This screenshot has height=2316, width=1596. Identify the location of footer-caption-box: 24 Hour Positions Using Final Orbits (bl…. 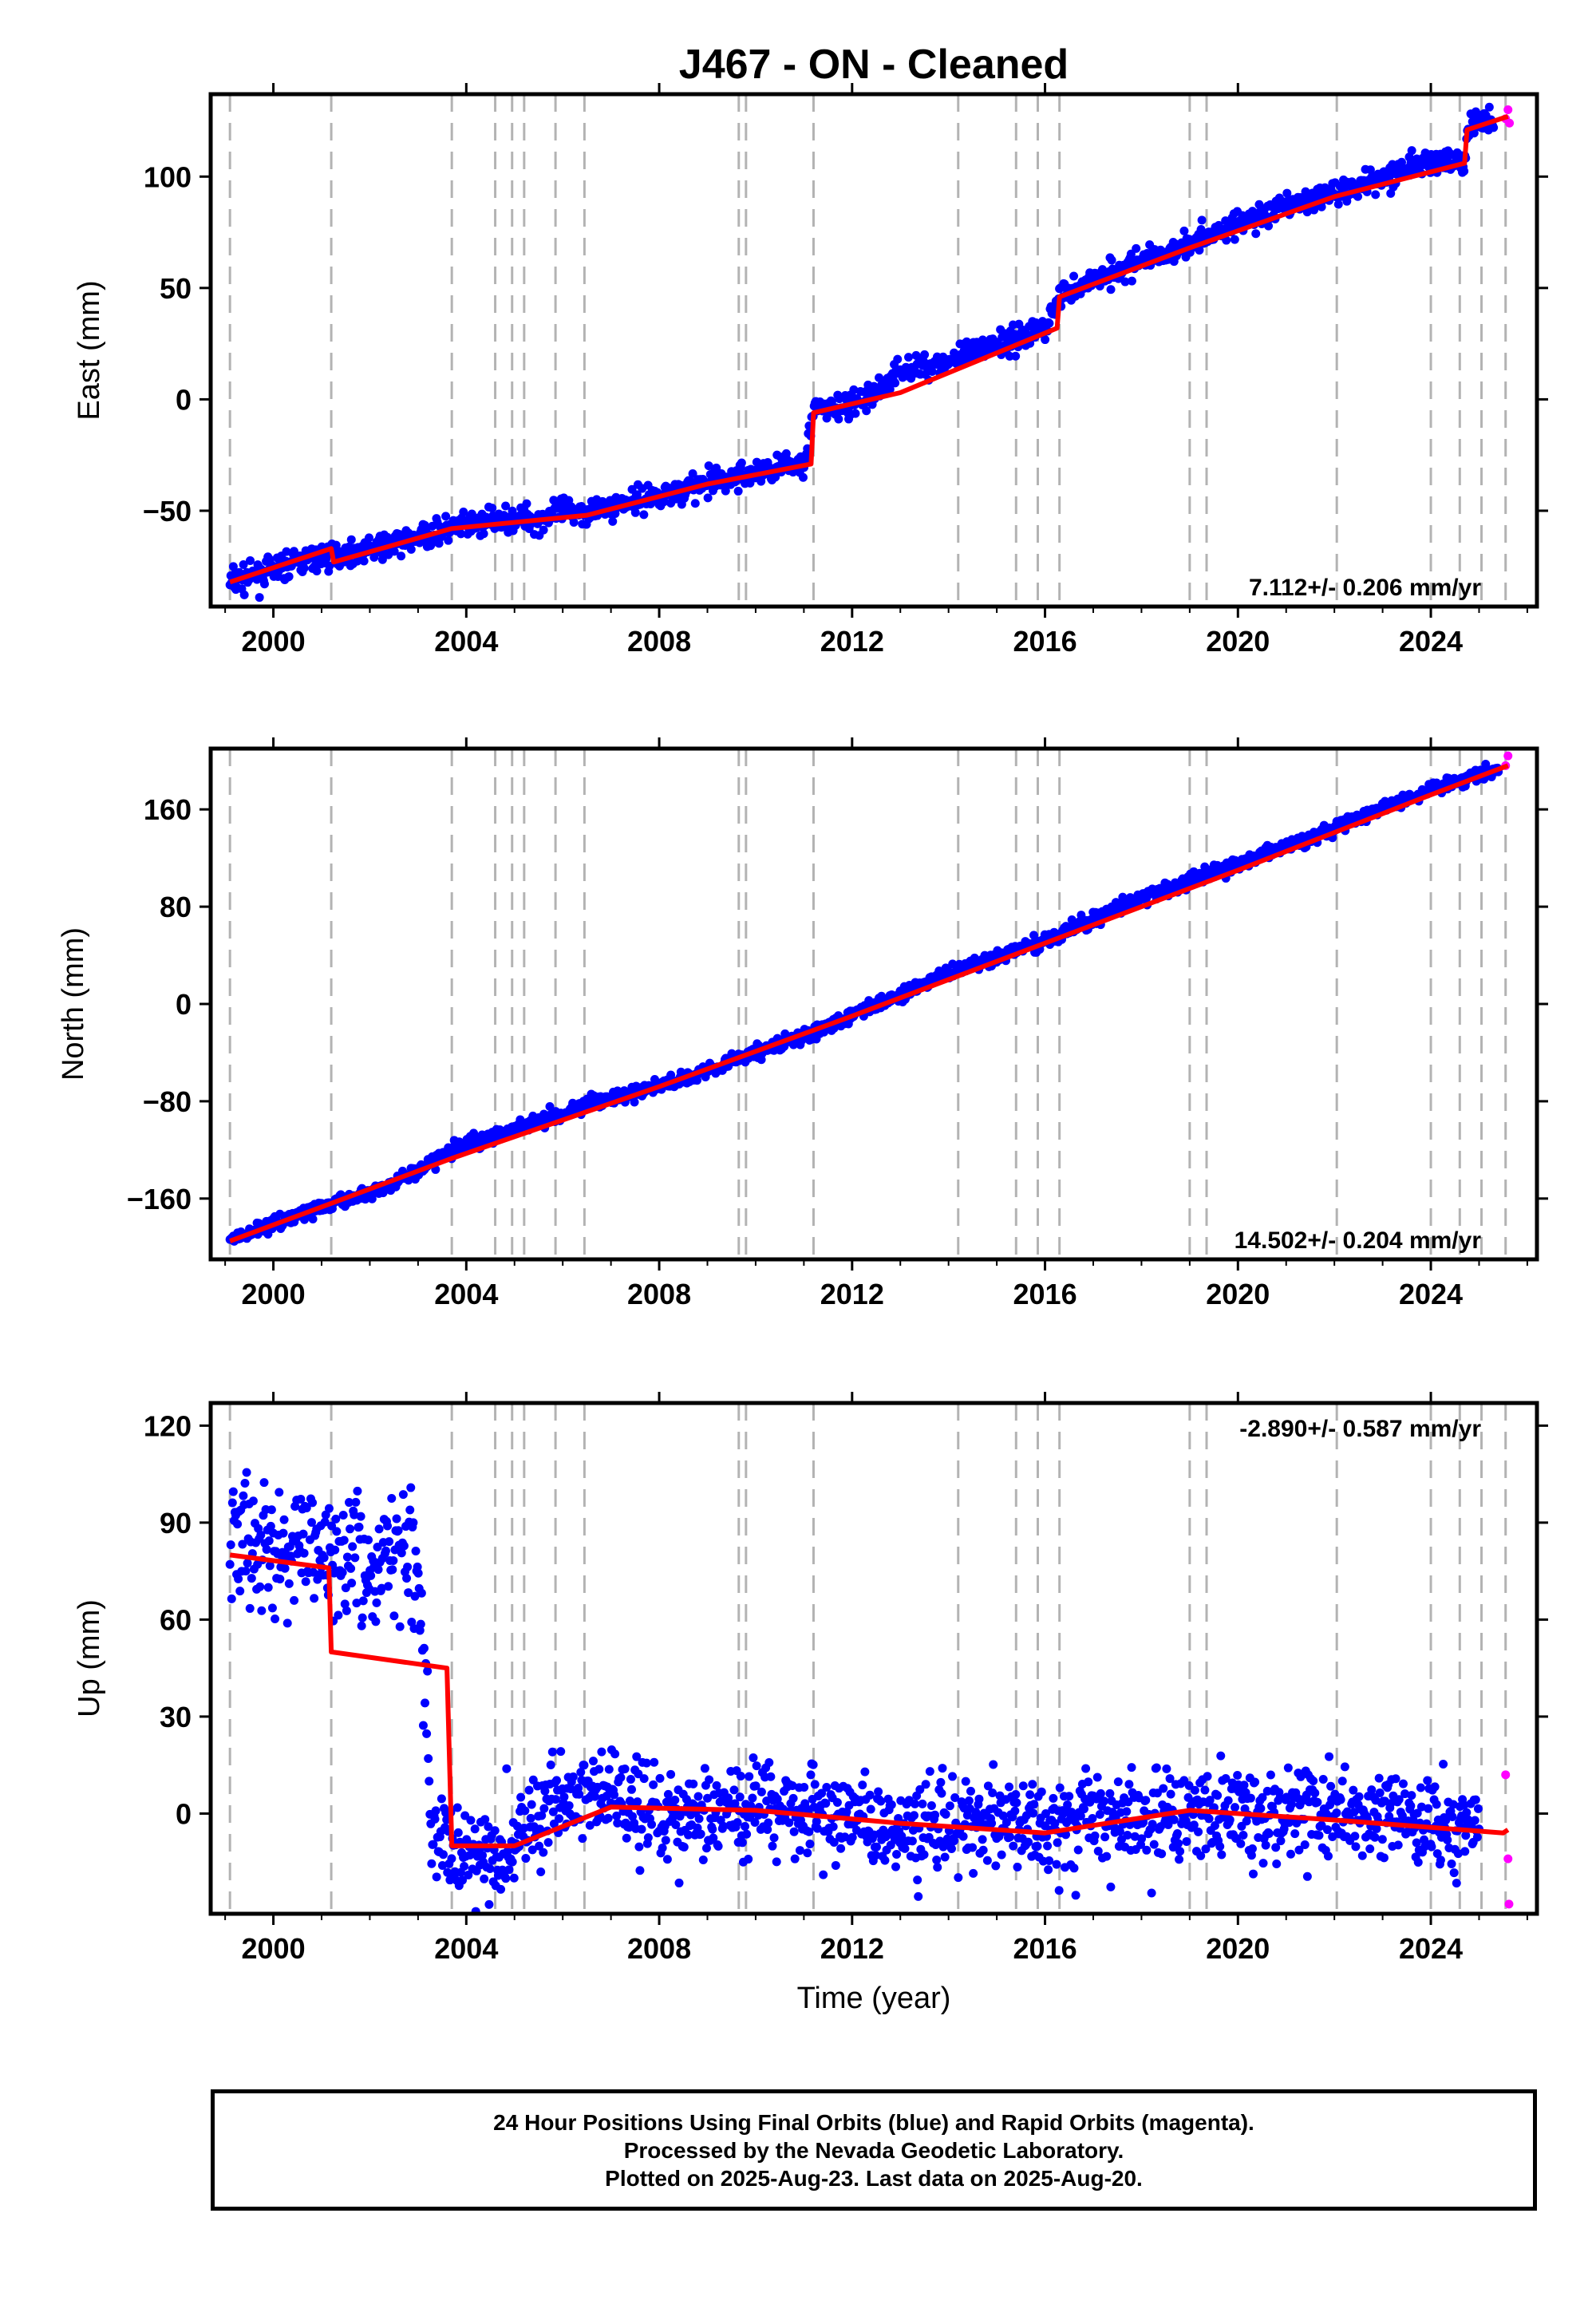
(874, 2150).